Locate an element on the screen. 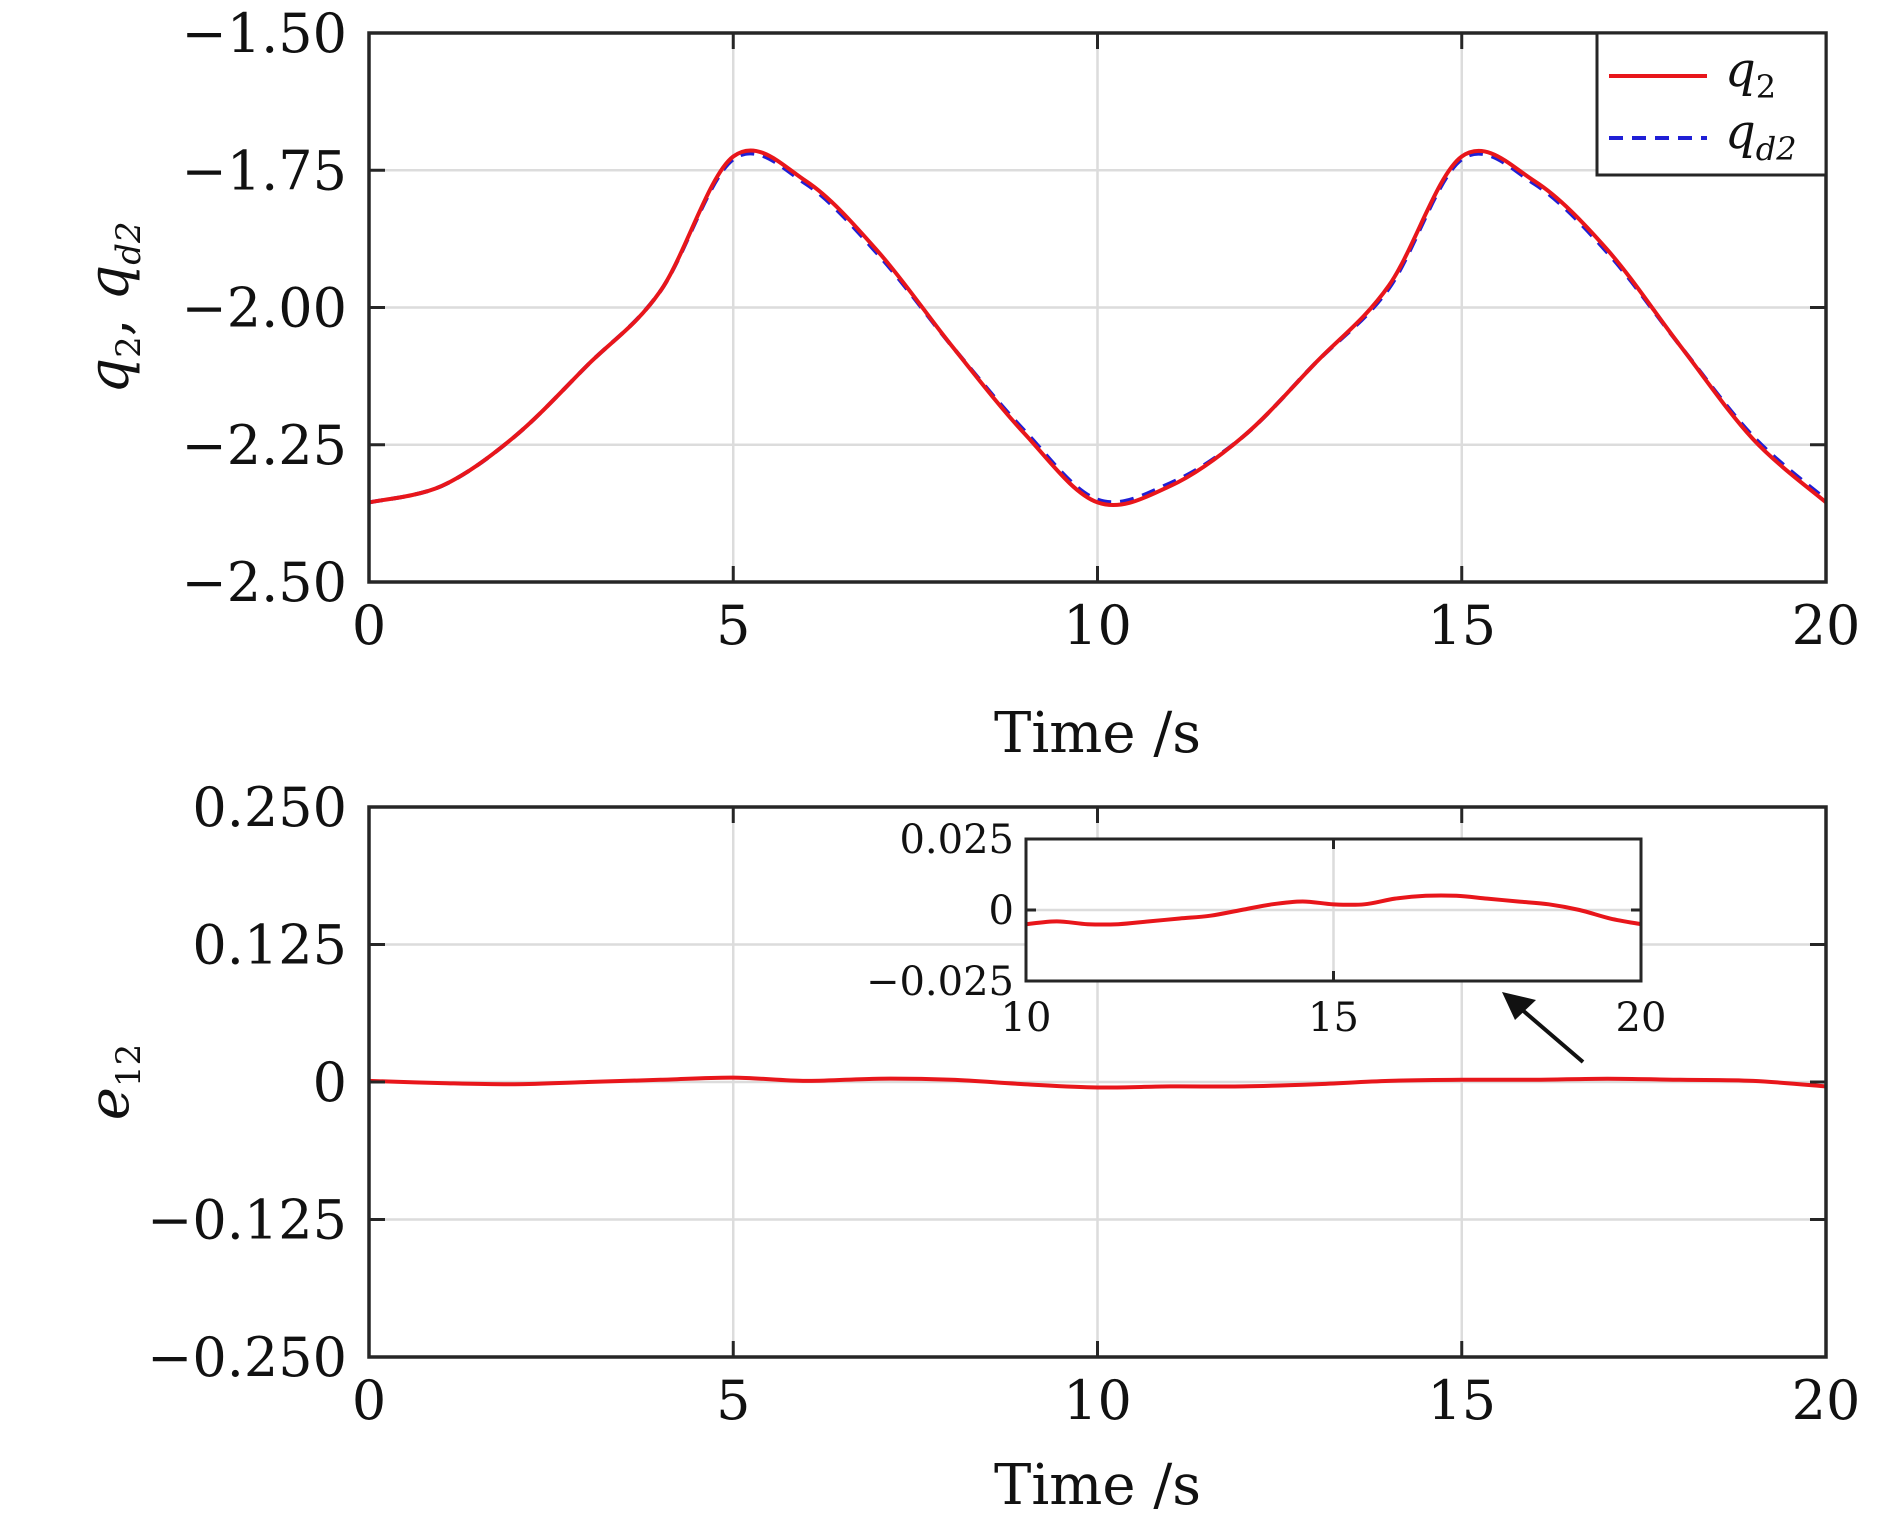  top-chart-y-axis-label: q2, qd2 is located at coordinates (113, 307).